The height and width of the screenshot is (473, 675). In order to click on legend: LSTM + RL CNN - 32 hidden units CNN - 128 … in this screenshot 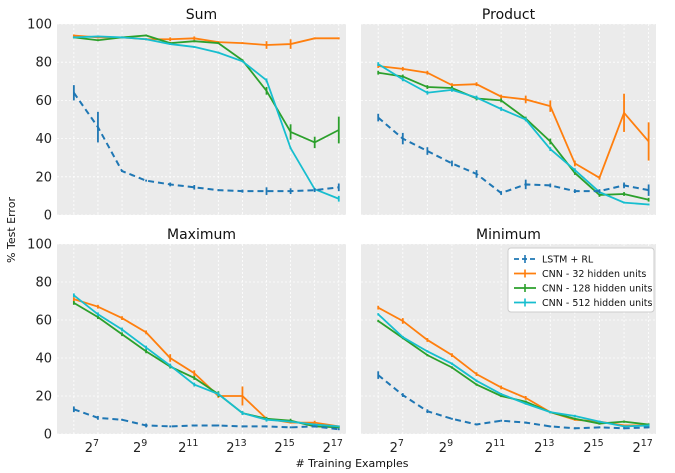, I will do `click(581, 280)`.